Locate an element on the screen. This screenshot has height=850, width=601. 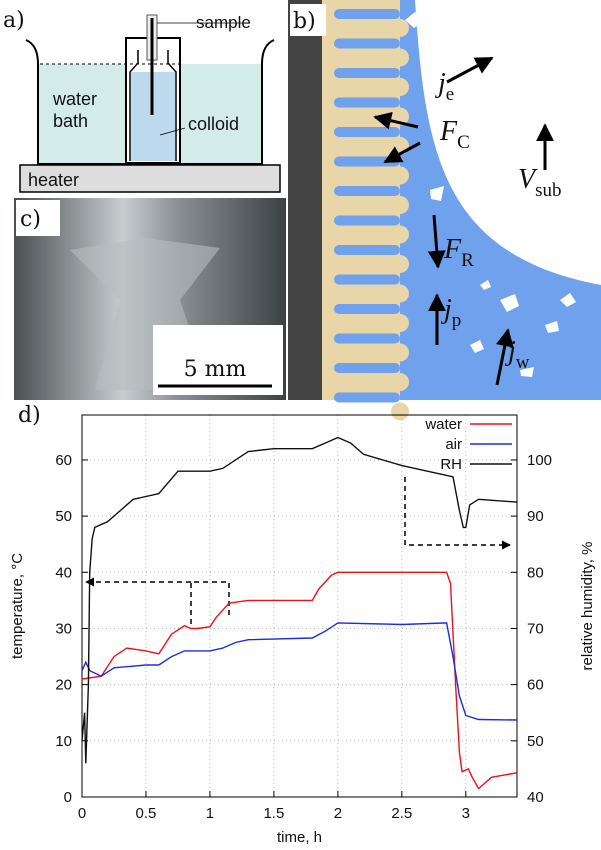
x-tick-label: 1 is located at coordinates (210, 813).